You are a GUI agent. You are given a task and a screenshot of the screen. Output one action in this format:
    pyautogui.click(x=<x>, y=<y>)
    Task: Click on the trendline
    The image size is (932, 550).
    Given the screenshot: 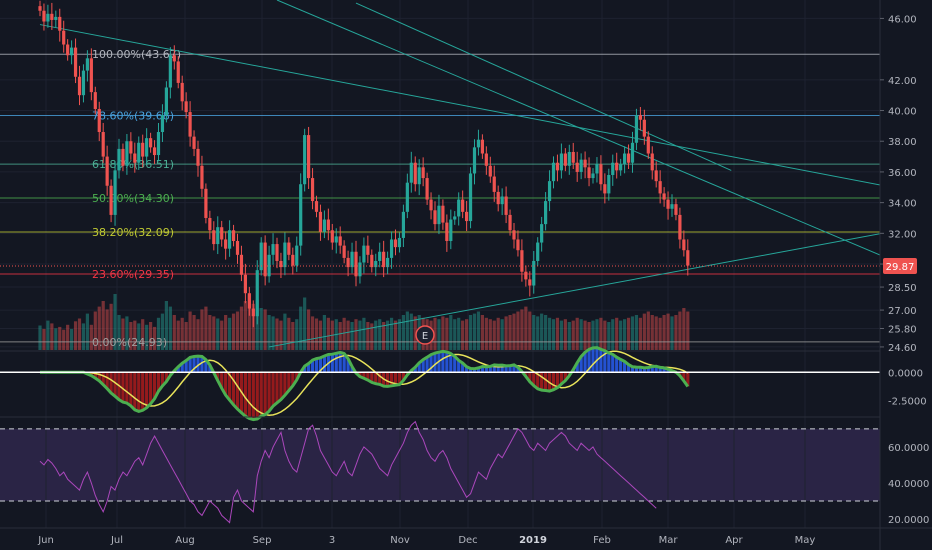 What is the action you would take?
    pyautogui.click(x=543, y=86)
    